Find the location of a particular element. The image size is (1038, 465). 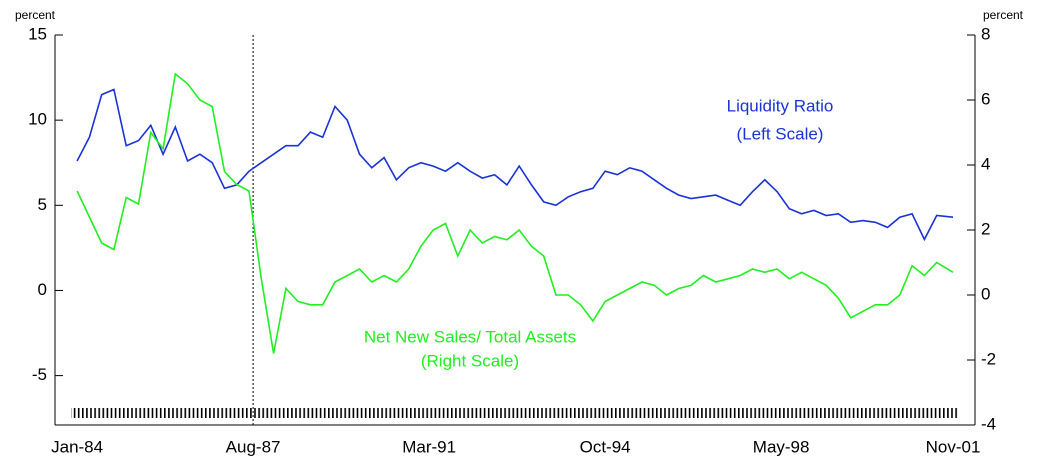

y-tick-label: 10 is located at coordinates (37, 119).